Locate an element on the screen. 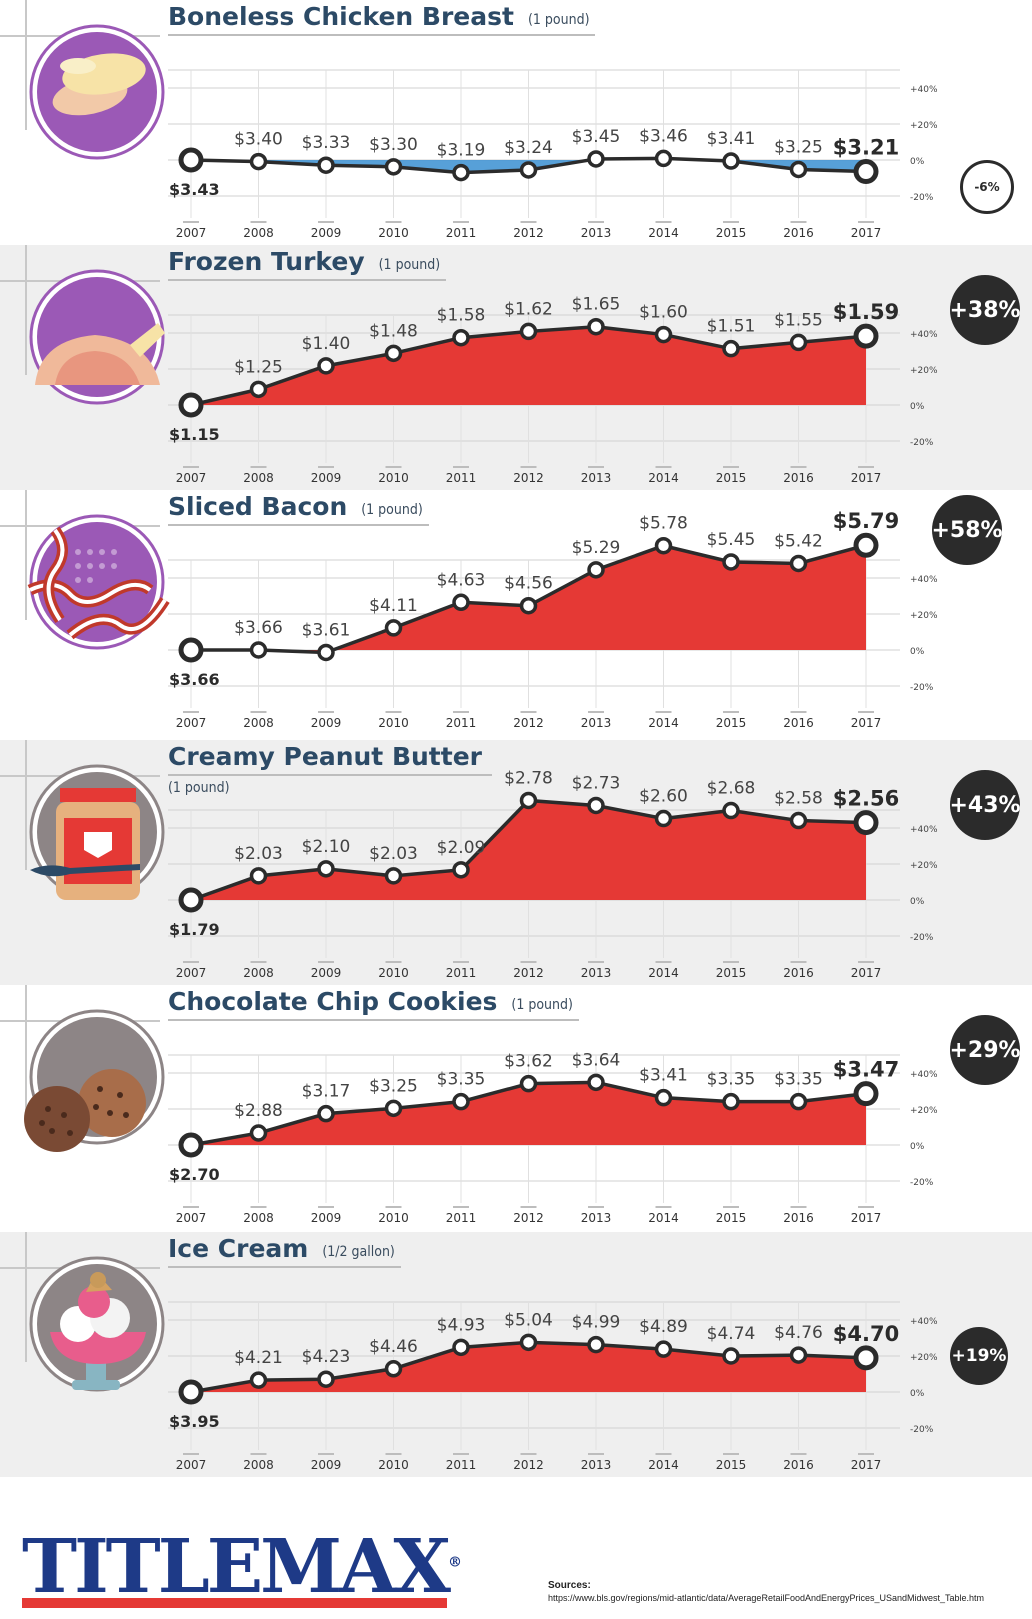  data-label: $1.40 is located at coordinates (326, 344).